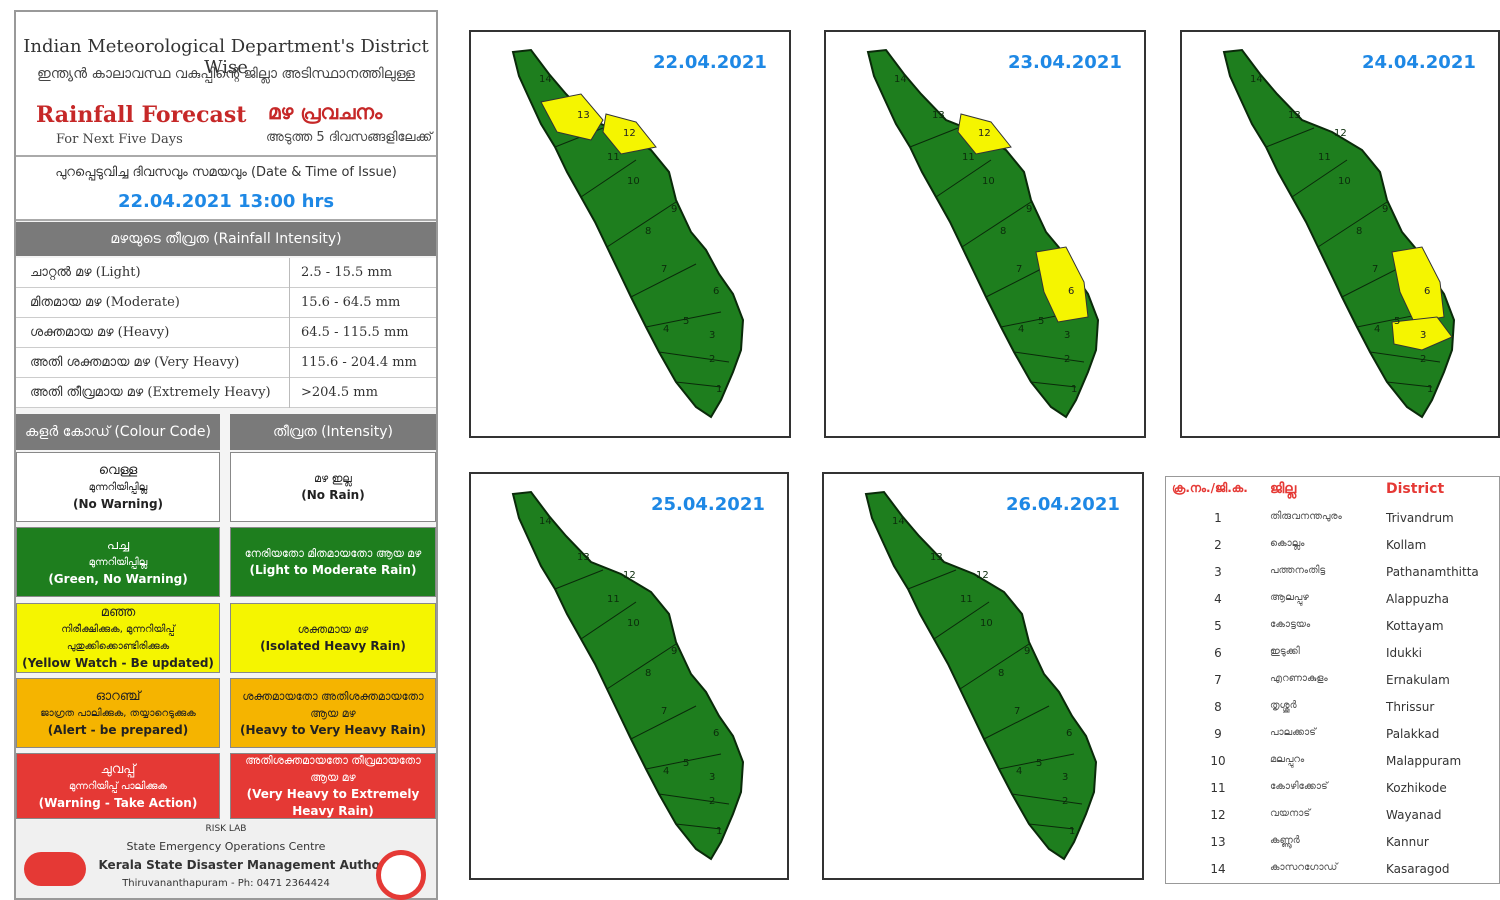  Describe the element at coordinates (1424, 761) in the screenshot. I see `district-name-en: Malappuram` at that location.